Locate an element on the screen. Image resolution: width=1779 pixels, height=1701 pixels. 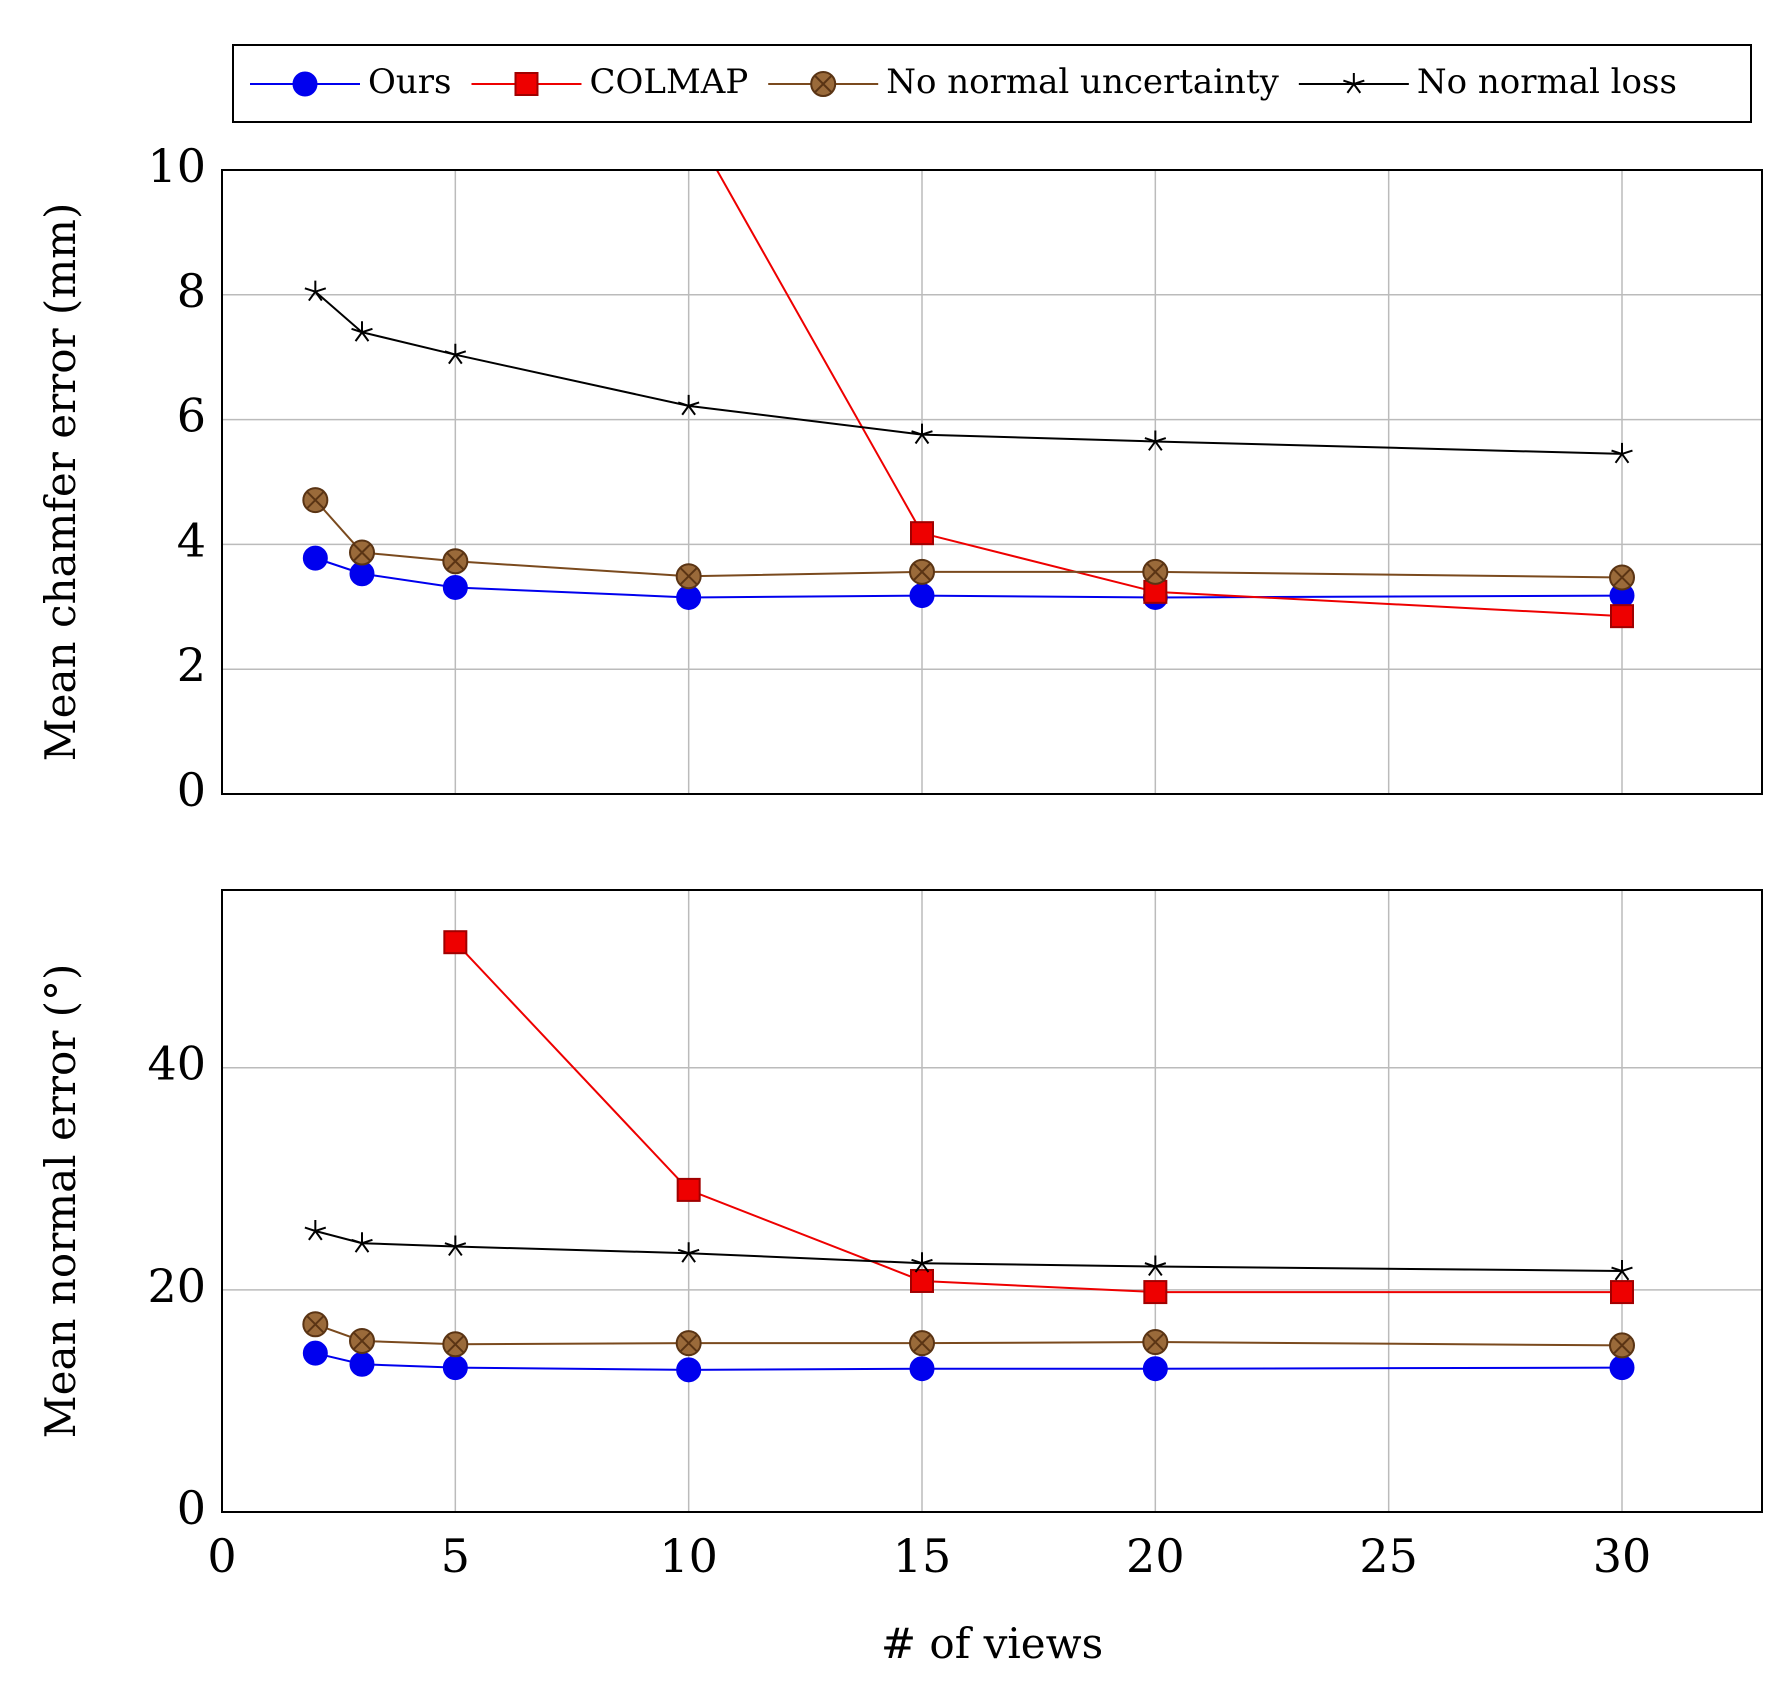
legend-label: No normal loss is located at coordinates (1547, 82).